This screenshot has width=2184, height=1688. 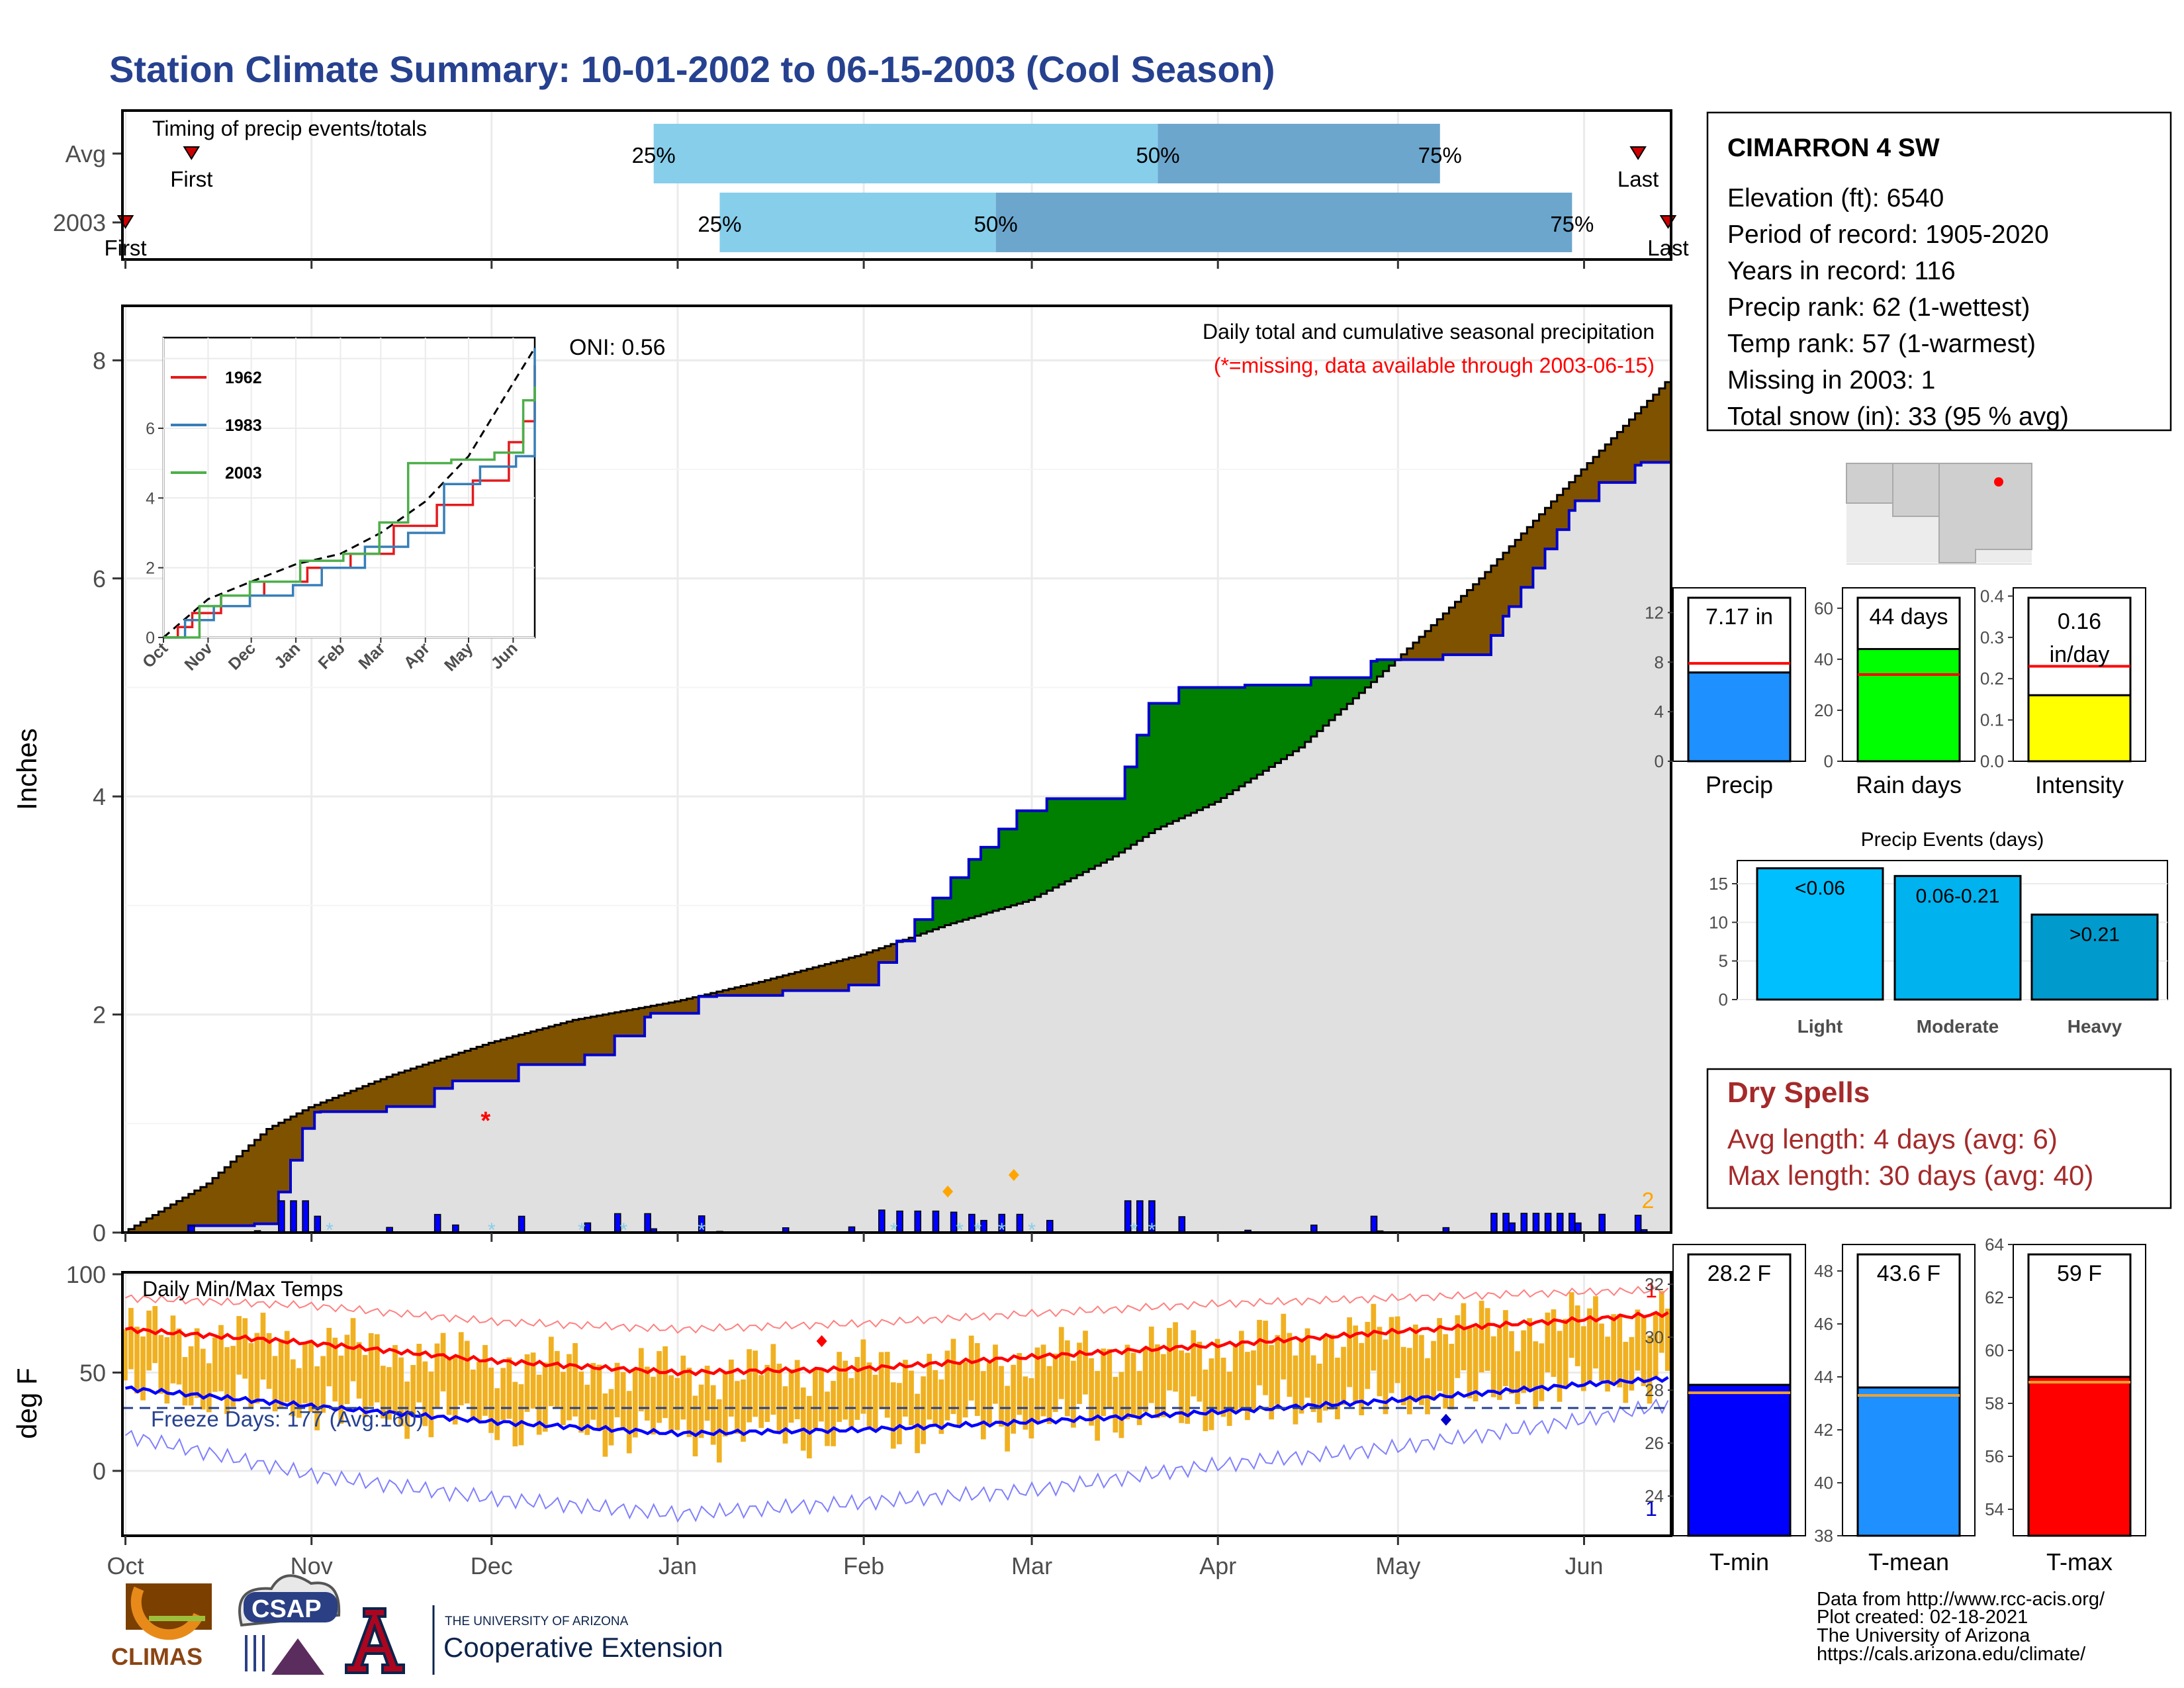 I want to click on stat-y-tick-label: 24, so click(x=1655, y=1496).